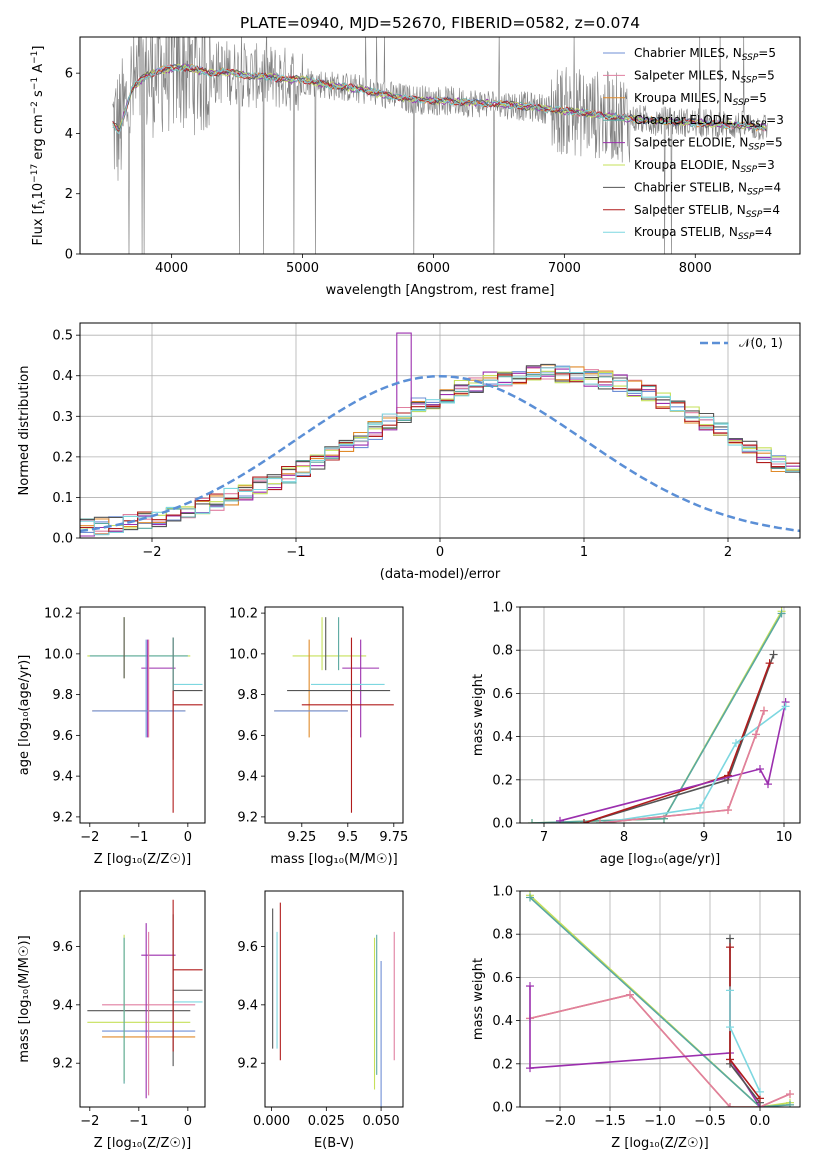  What do you see at coordinates (502, 780) in the screenshot?
I see `y-tick-label: 0.2` at bounding box center [502, 780].